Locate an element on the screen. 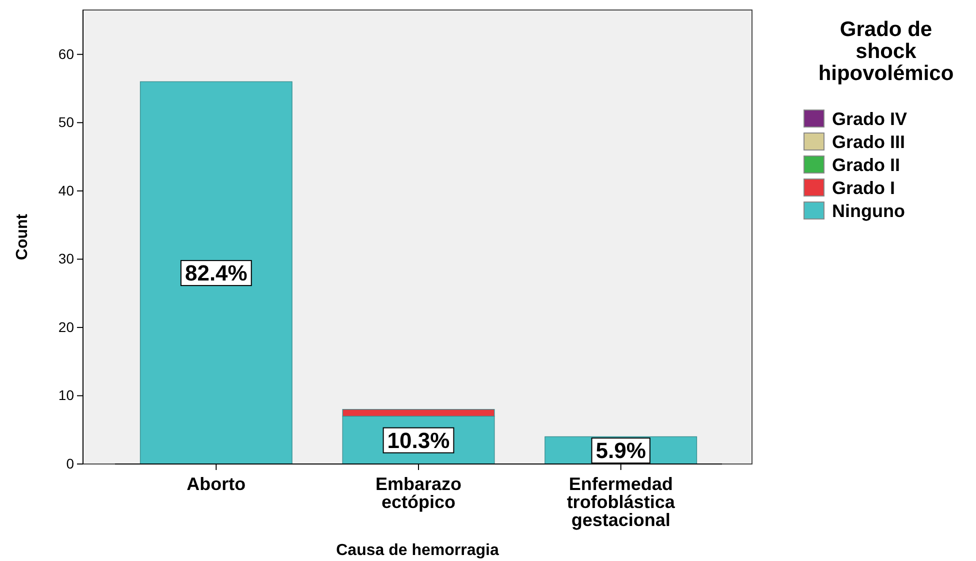 The height and width of the screenshot is (561, 976). legend-label: Grado I is located at coordinates (864, 188).